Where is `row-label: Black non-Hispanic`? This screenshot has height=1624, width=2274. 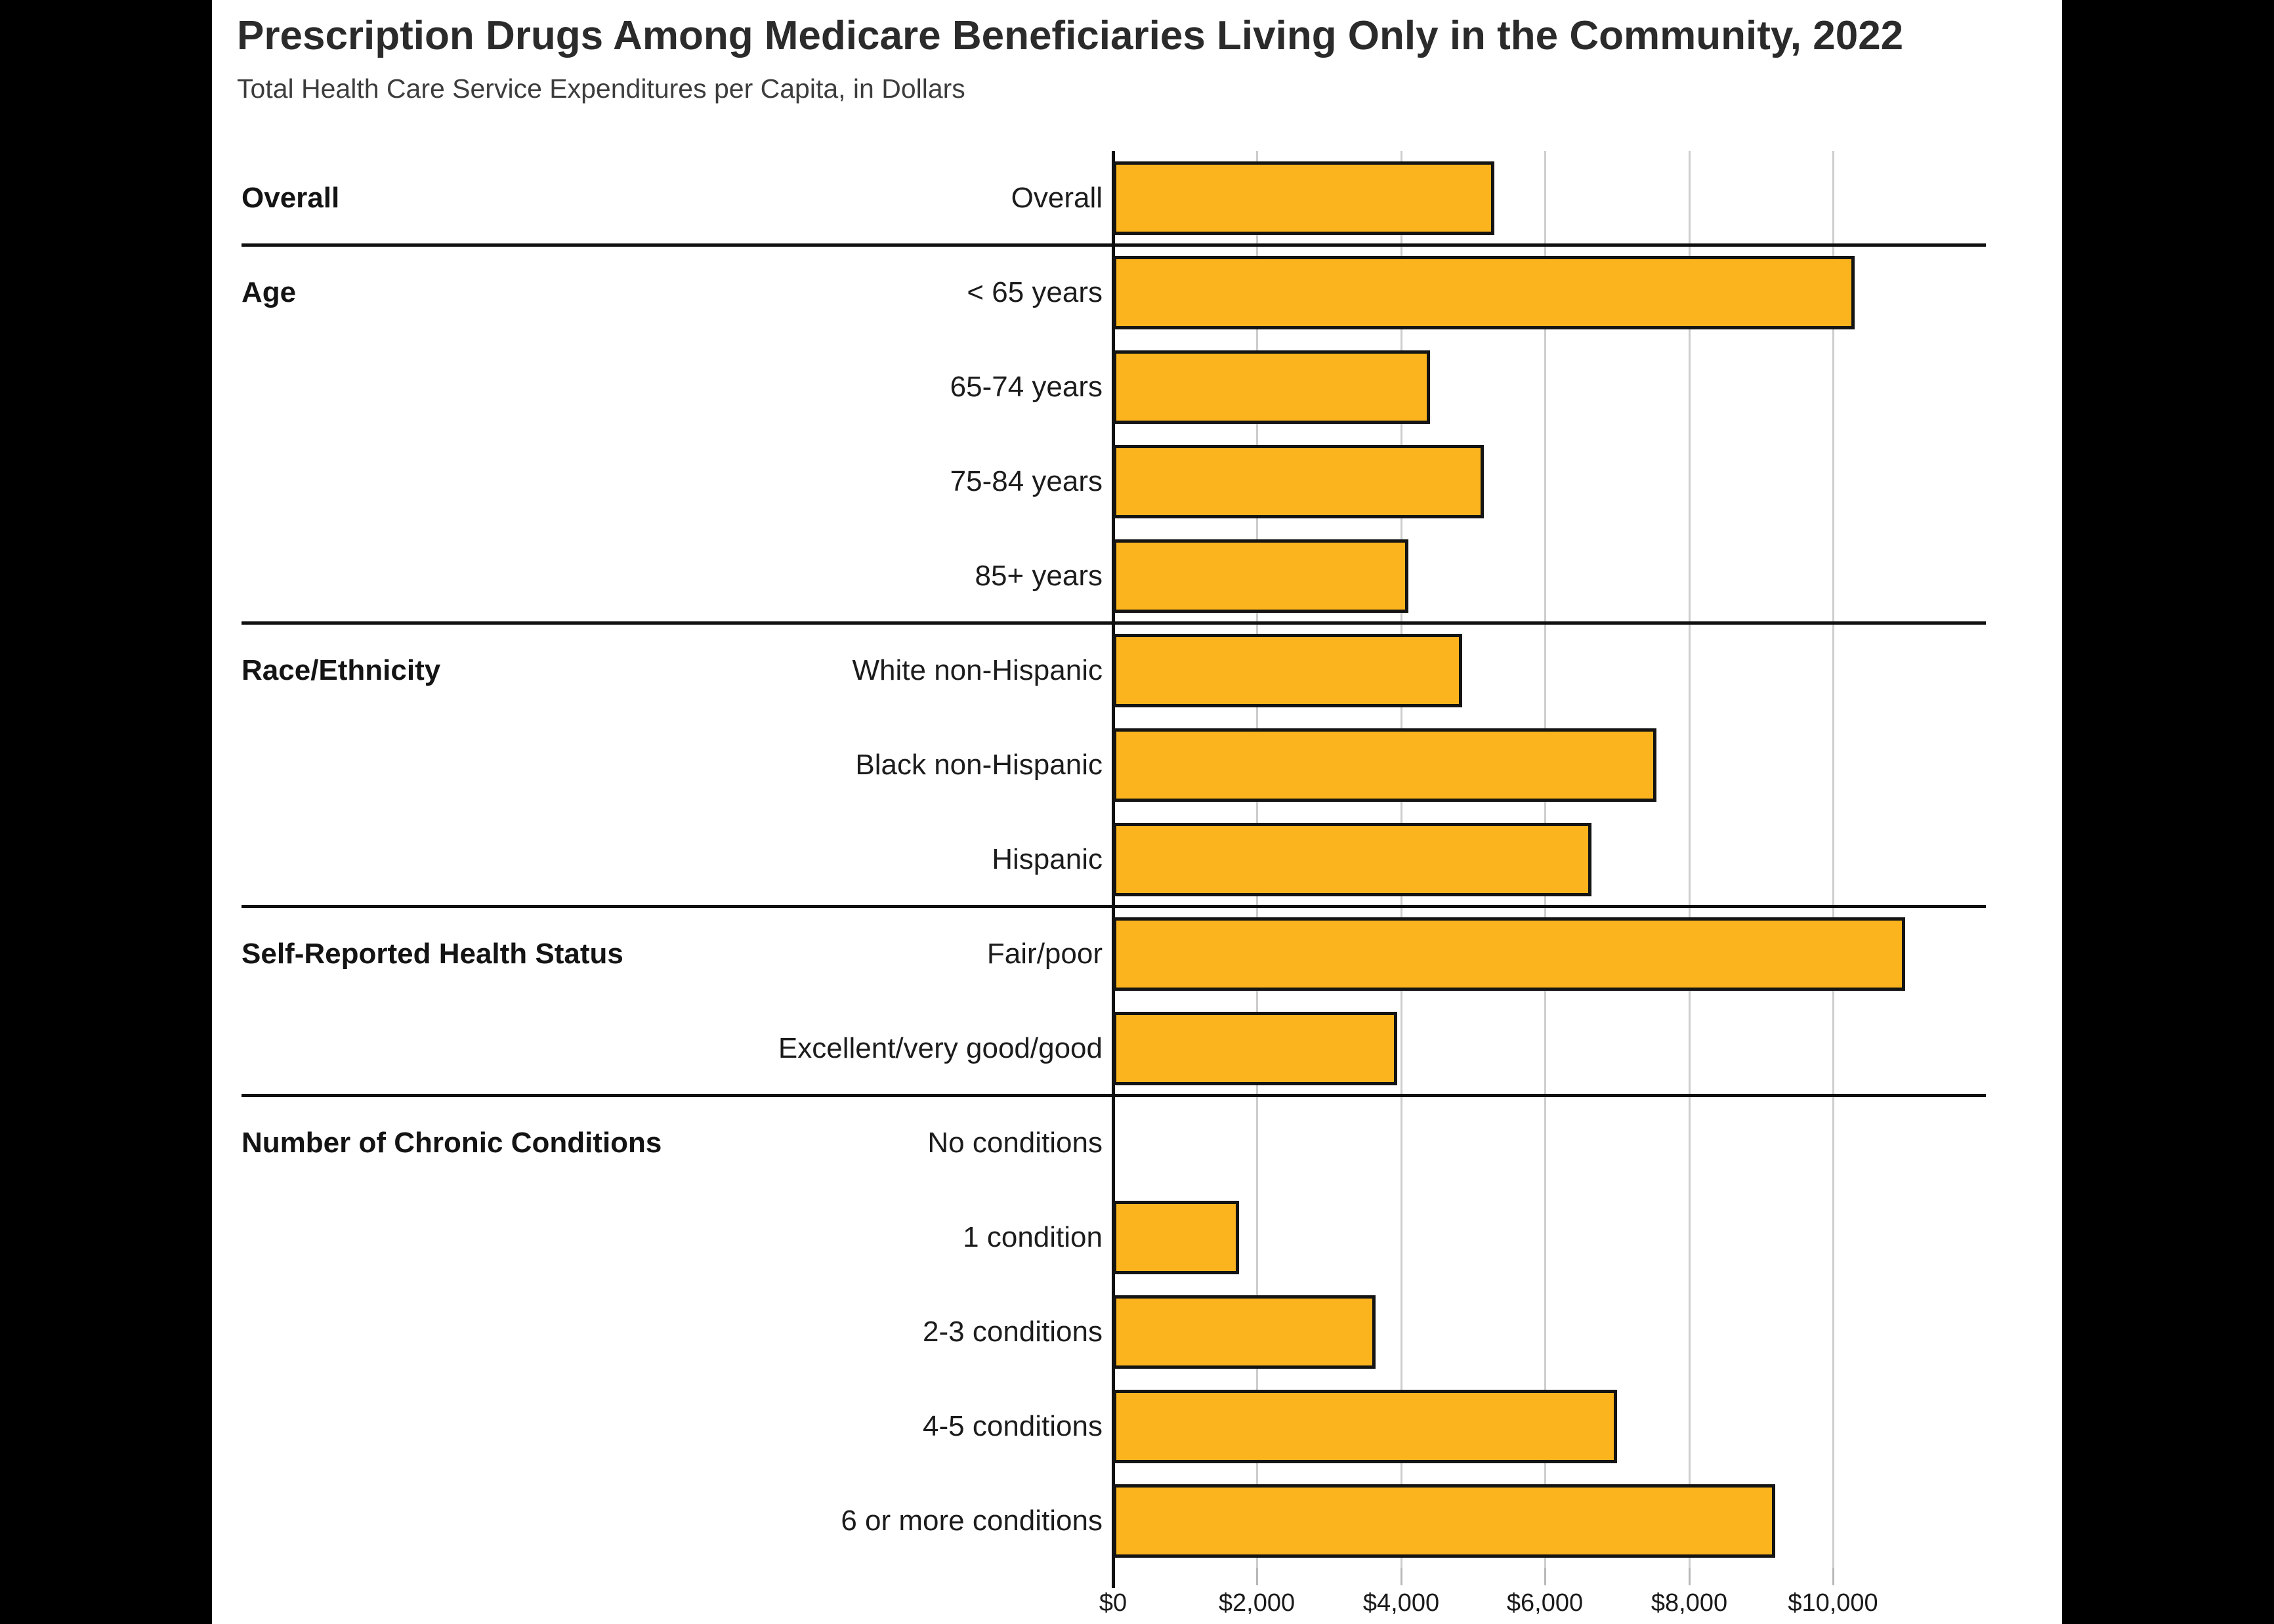
row-label: Black non-Hispanic is located at coordinates (979, 765).